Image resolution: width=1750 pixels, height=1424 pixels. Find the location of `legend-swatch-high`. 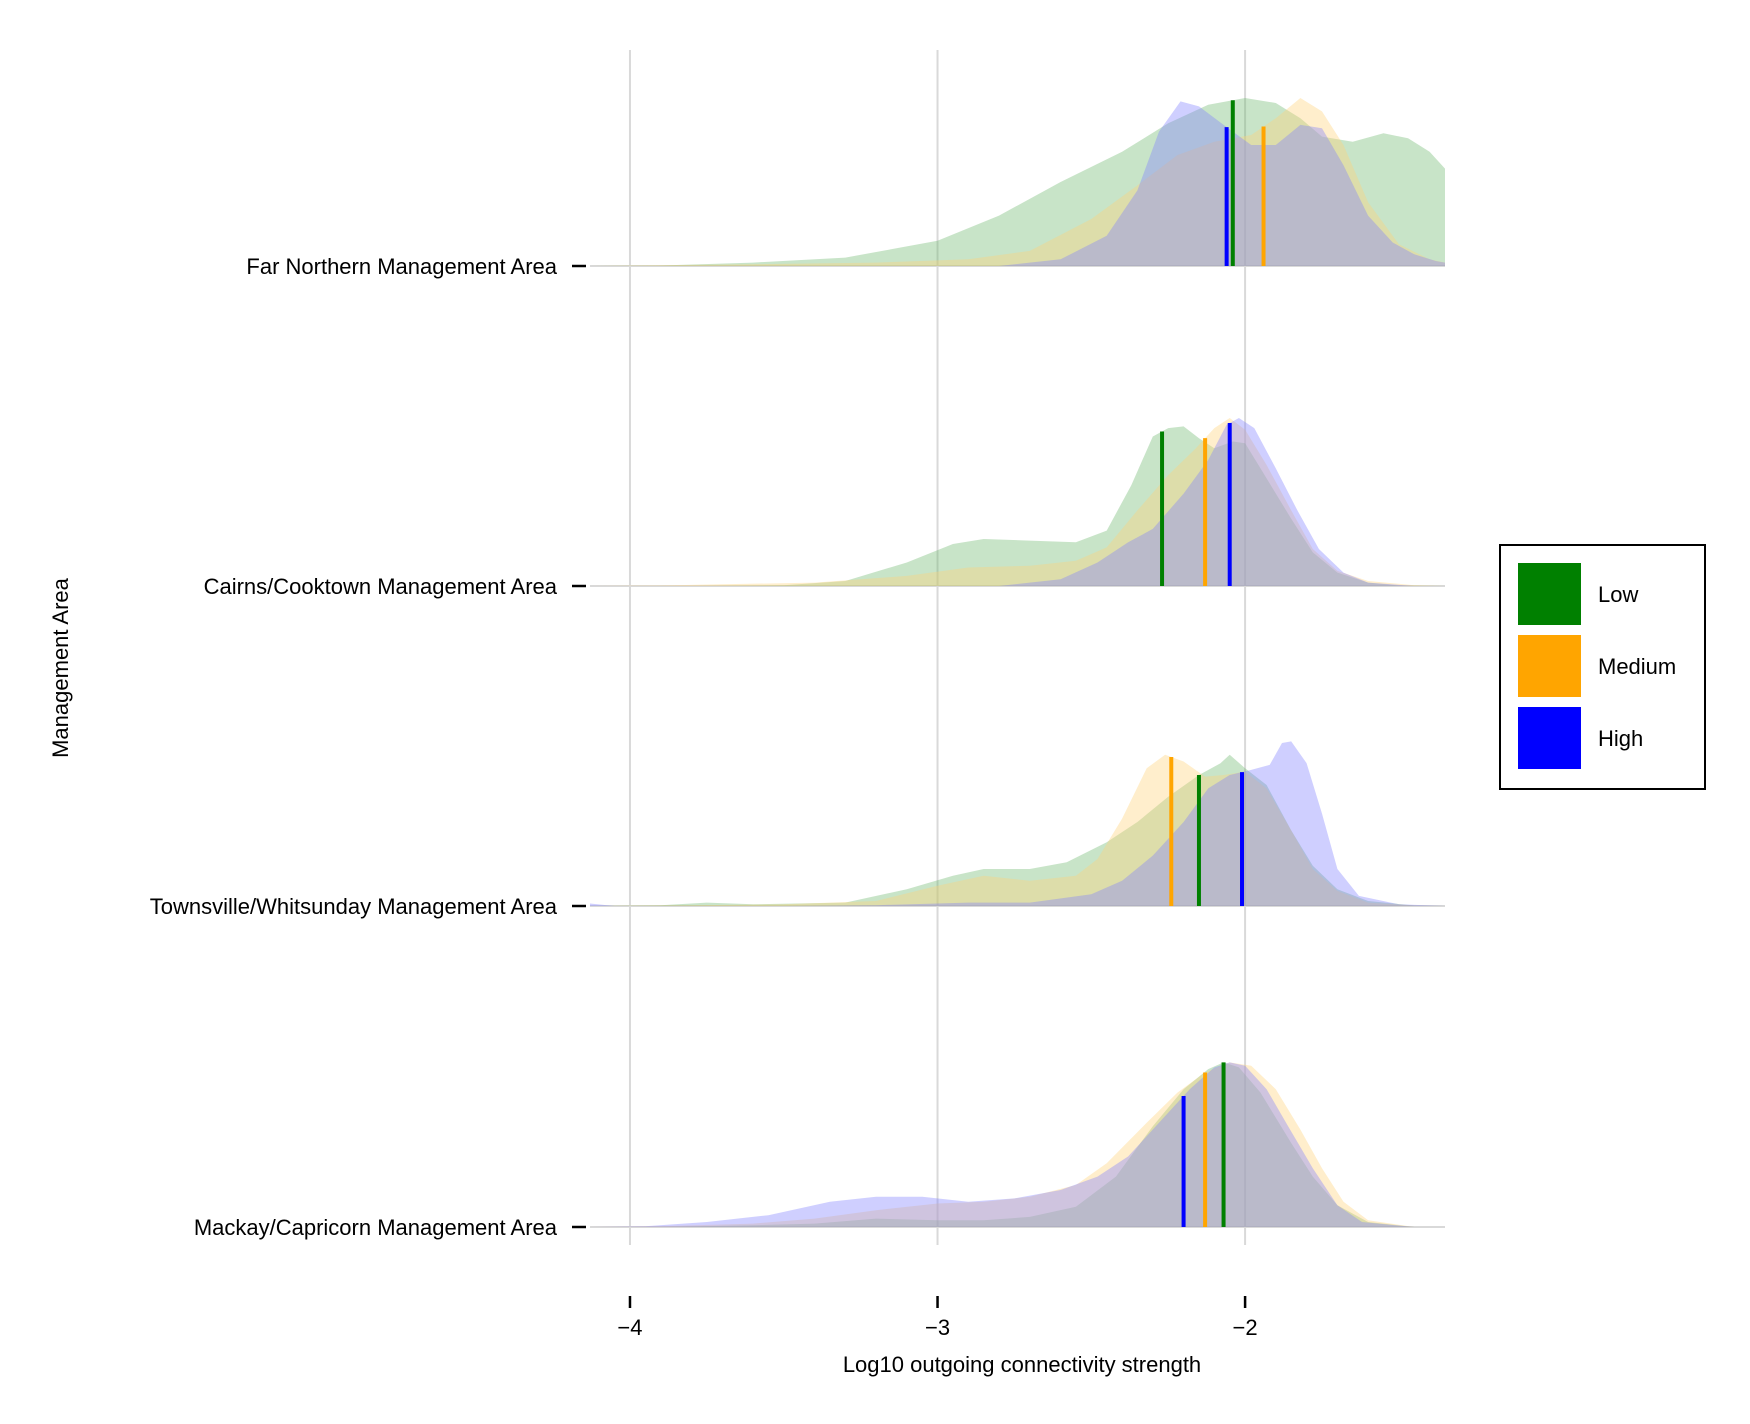

legend-swatch-high is located at coordinates (1549, 738).